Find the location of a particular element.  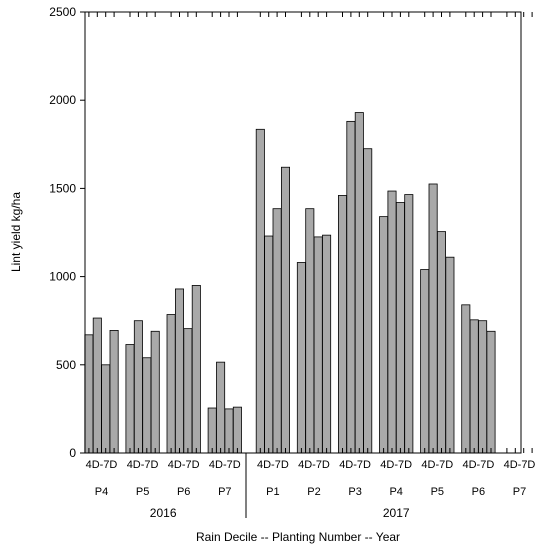

planting-label: P3 is located at coordinates (354, 492).